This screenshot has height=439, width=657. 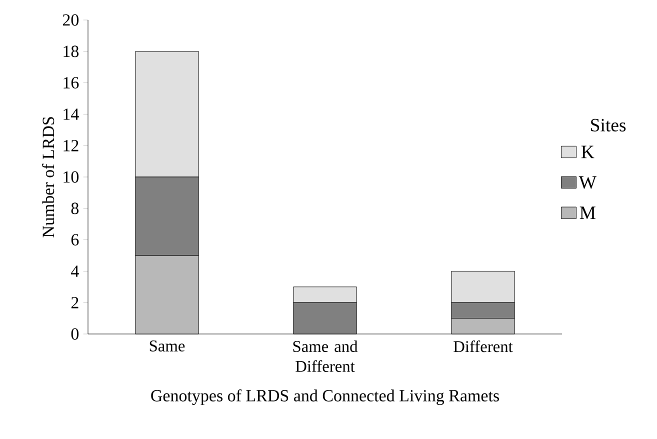 What do you see at coordinates (71, 177) in the screenshot?
I see `y-tick-label: 10` at bounding box center [71, 177].